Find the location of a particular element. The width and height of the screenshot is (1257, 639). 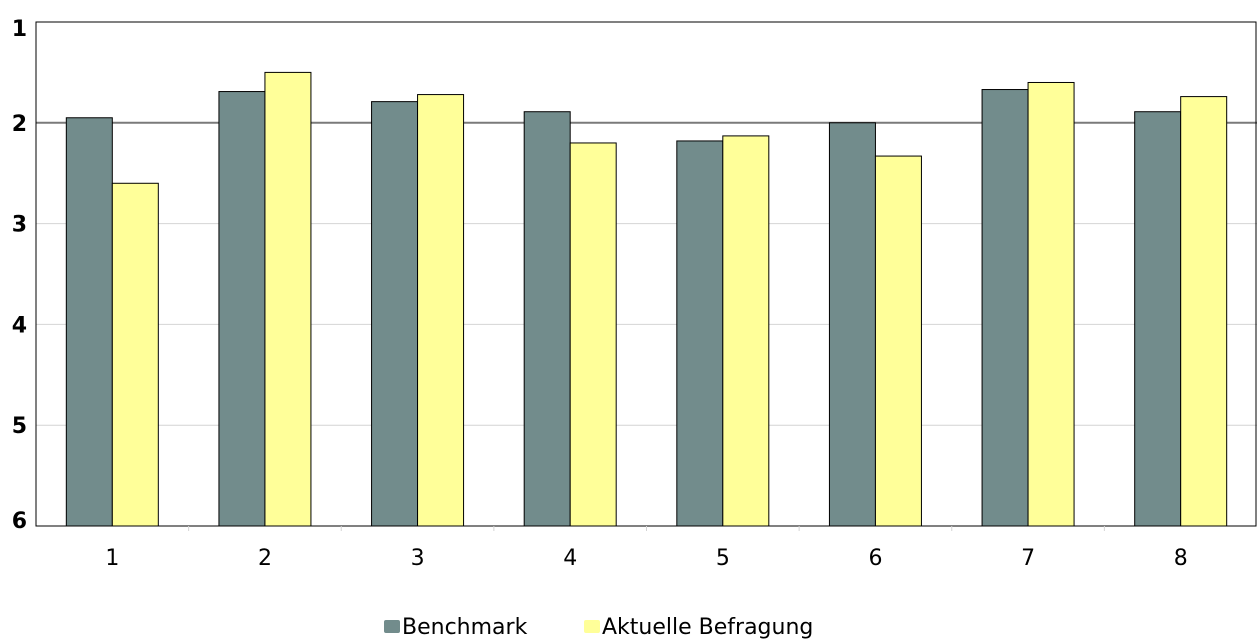

x-tick-label: 1 is located at coordinates (112, 558).